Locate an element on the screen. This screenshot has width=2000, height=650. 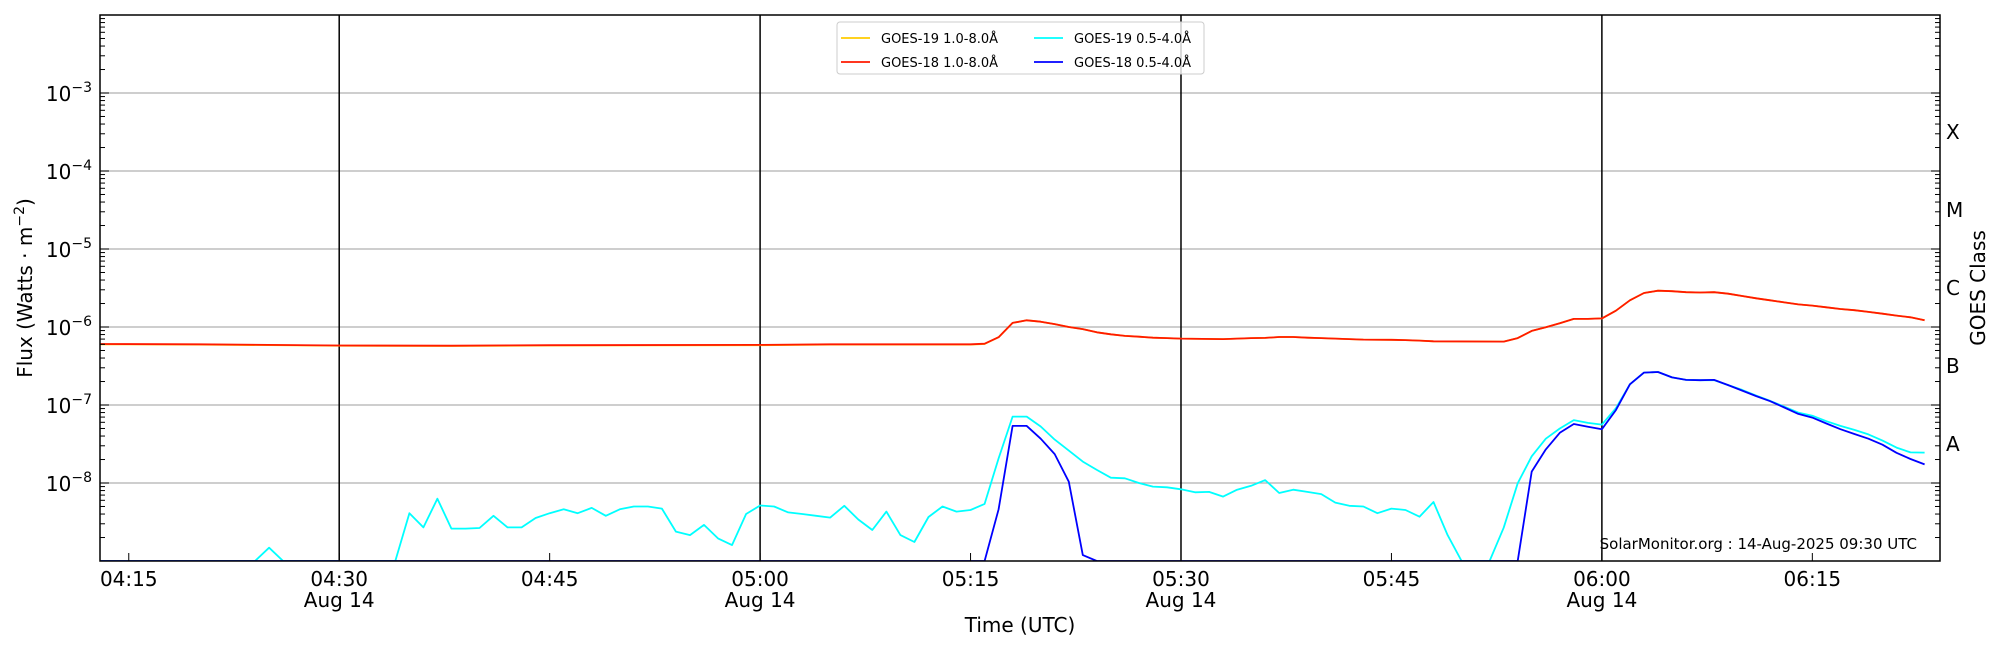
x-tick-label: 04:45 is located at coordinates (550, 579).